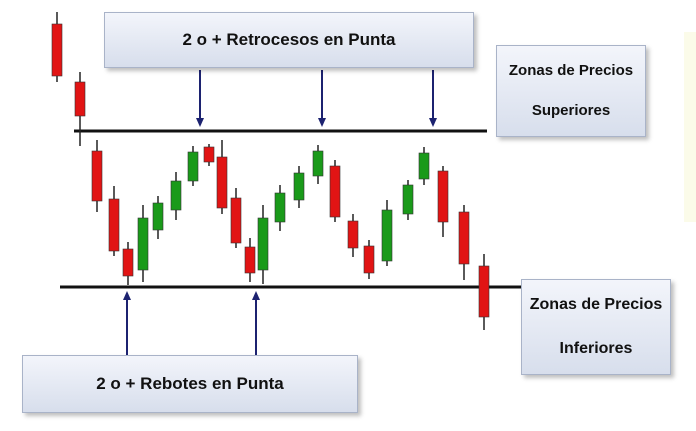  I want to click on retracements-banner: 2 o + Retrocesos en Punta, so click(289, 40).